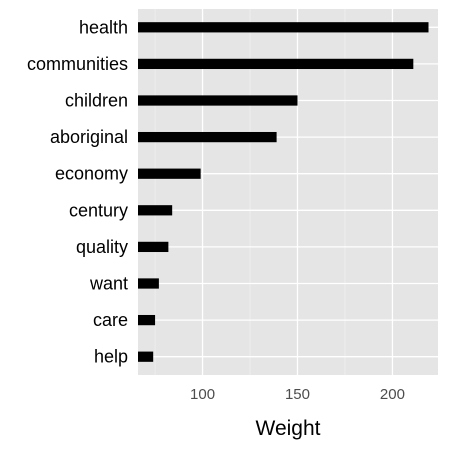 The height and width of the screenshot is (455, 450). Describe the element at coordinates (91, 174) in the screenshot. I see `category-label-economy: economy` at that location.